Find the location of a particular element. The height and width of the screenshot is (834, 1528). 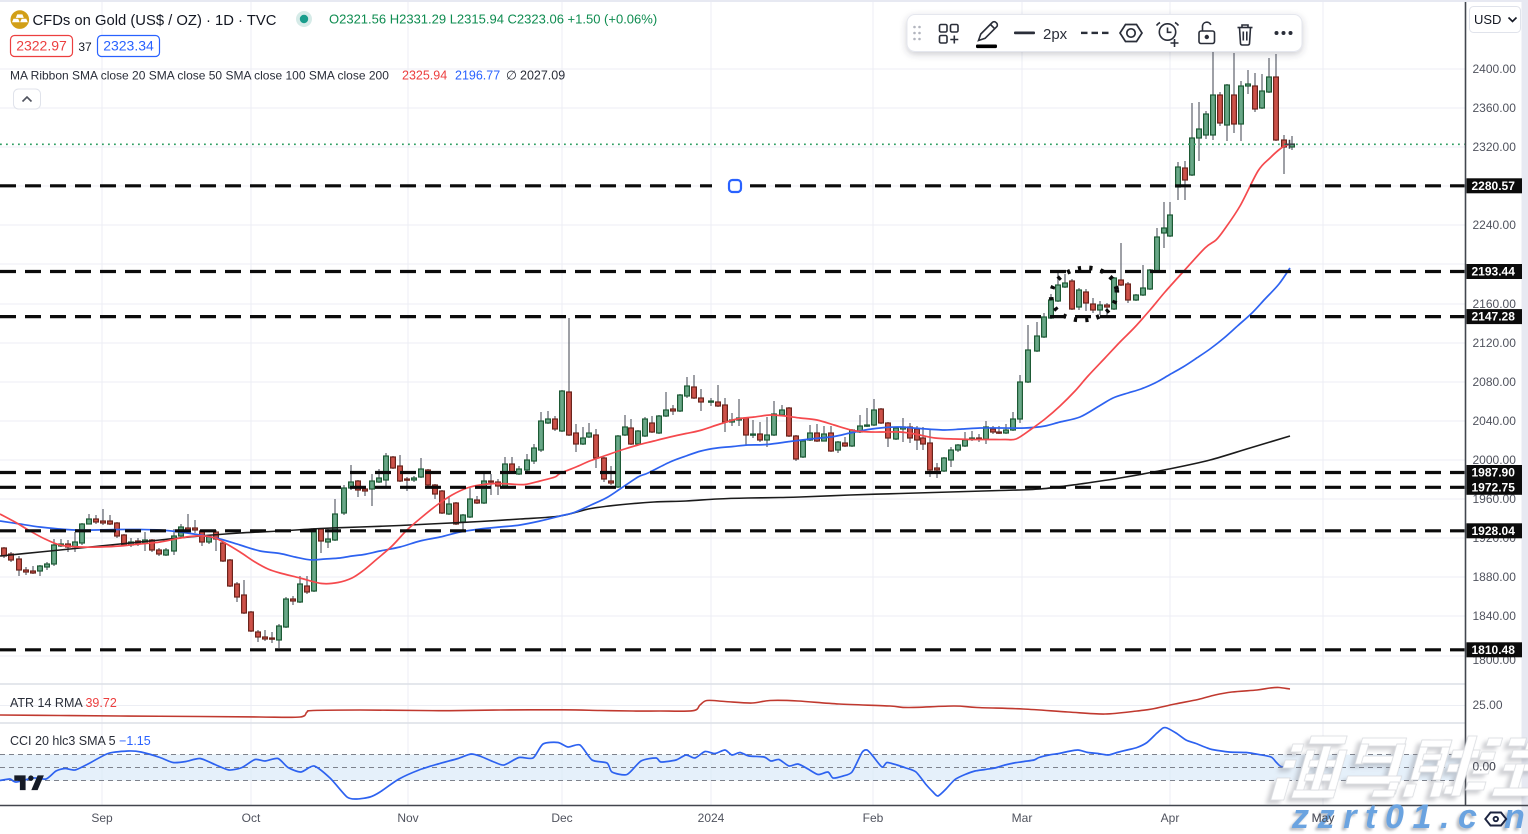

svg-text: 2360.00 is located at coordinates (1495, 108).